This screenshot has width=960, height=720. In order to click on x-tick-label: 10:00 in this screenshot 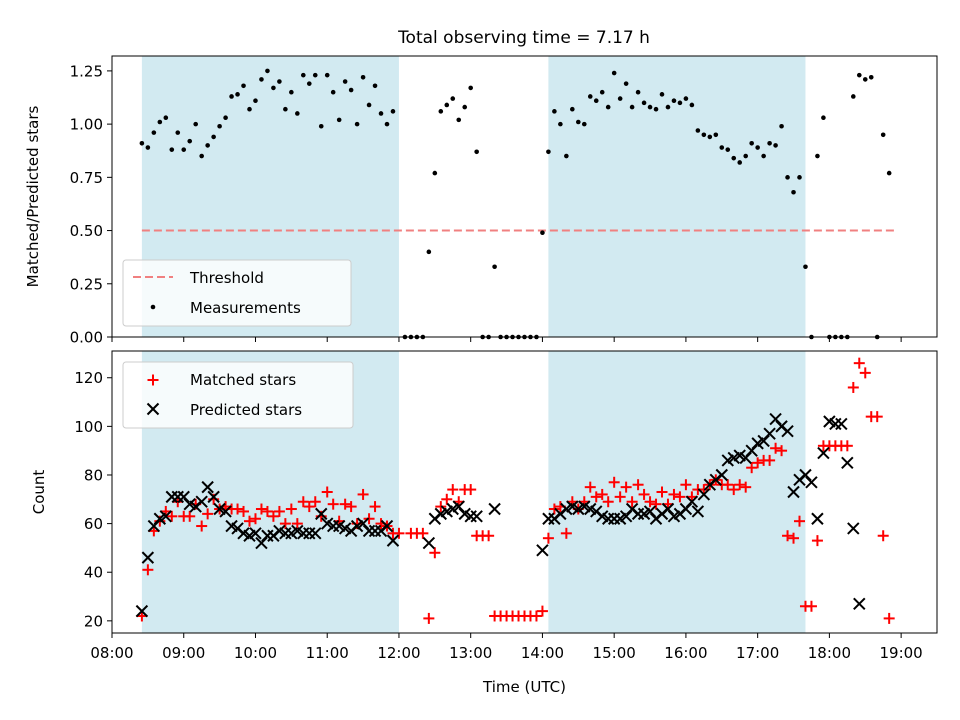, I will do `click(255, 653)`.